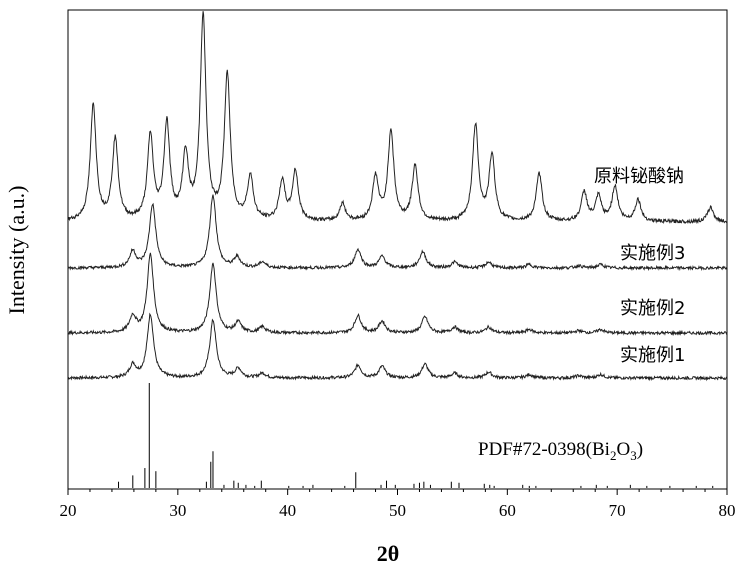  I want to click on x-tick-label: 60, so click(507, 510).